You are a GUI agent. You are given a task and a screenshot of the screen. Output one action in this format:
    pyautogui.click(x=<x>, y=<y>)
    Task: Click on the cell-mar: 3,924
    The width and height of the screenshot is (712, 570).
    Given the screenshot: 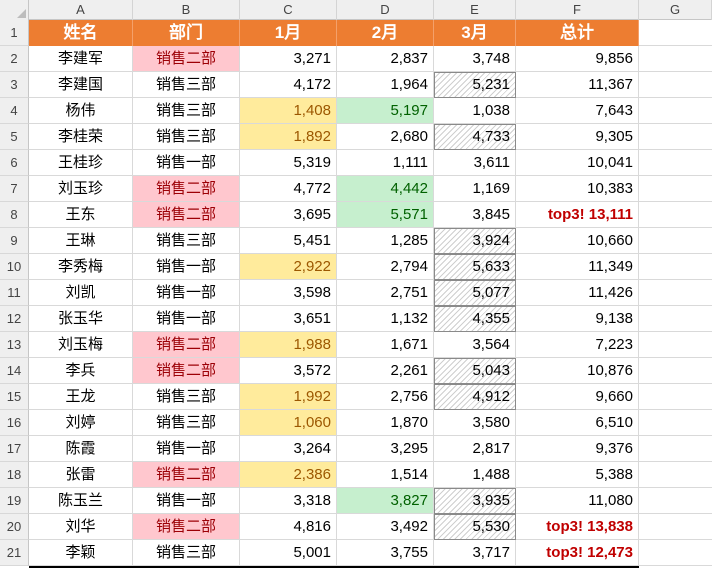 What is the action you would take?
    pyautogui.click(x=475, y=241)
    